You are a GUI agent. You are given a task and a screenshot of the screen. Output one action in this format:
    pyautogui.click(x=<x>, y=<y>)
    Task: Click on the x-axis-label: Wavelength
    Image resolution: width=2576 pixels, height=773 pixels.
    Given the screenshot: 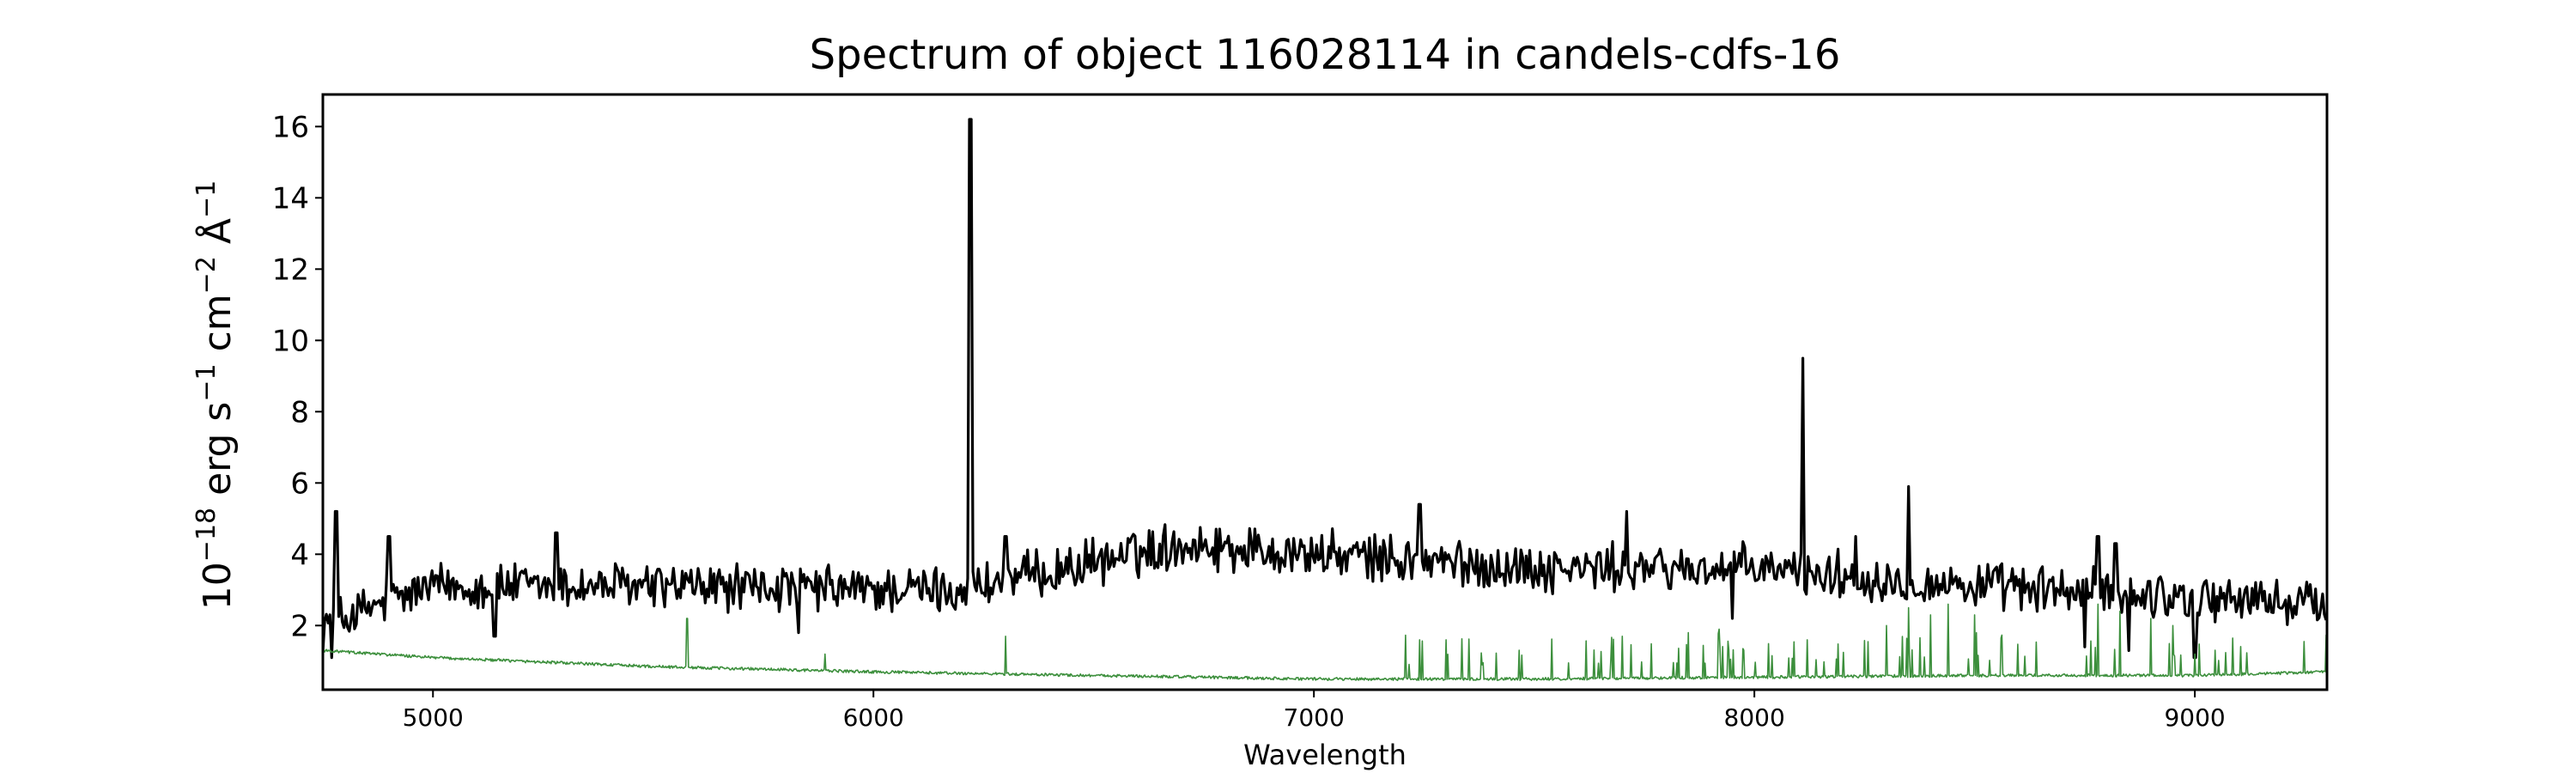 What is the action you would take?
    pyautogui.click(x=1324, y=755)
    